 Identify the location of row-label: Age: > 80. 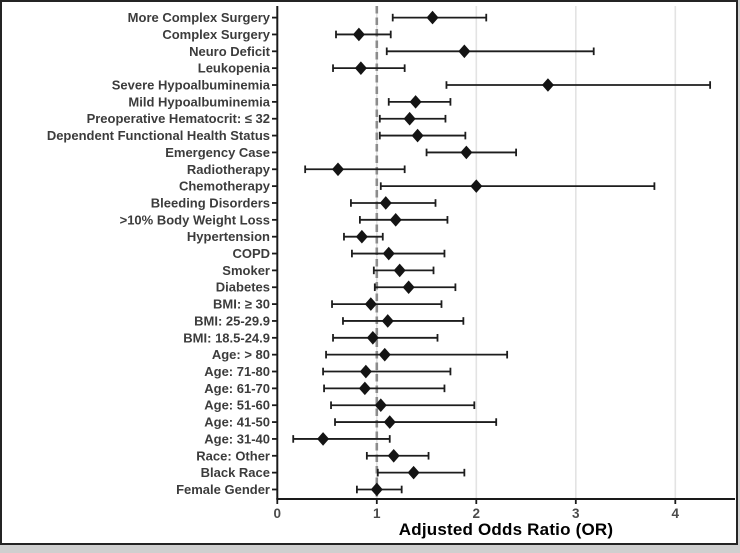
(241, 354).